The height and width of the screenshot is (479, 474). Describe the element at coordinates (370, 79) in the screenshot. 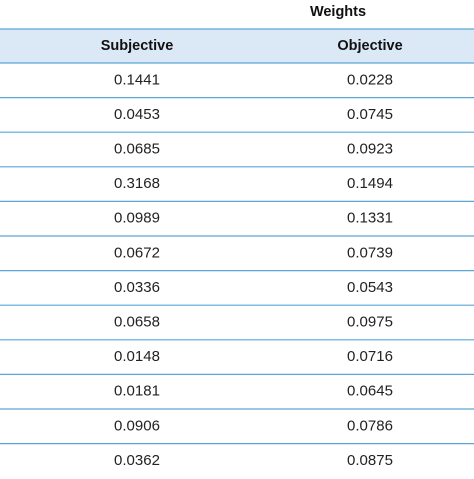

I see `cell: 0.0228` at that location.